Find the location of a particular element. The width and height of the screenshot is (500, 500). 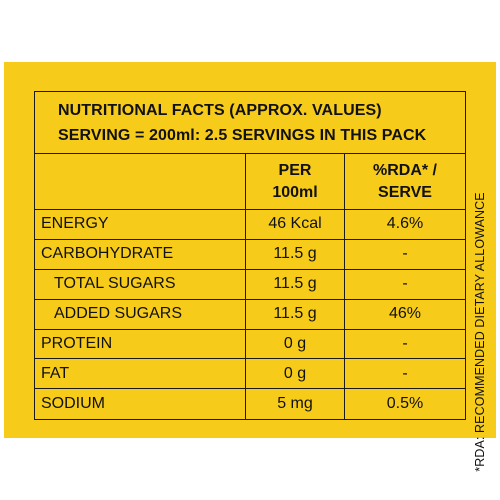

header-rda-line2: SERVE is located at coordinates (405, 192).